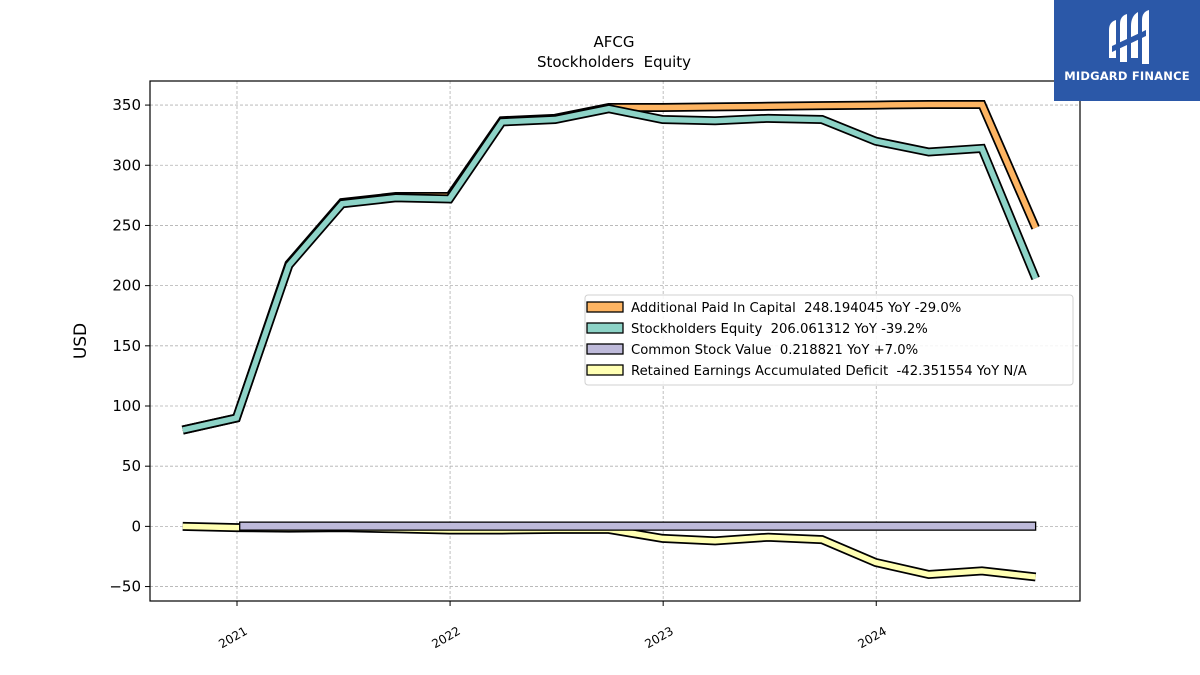 The image size is (1200, 675). What do you see at coordinates (1127, 76) in the screenshot?
I see `logo-name: MIDGARD FINANCE` at bounding box center [1127, 76].